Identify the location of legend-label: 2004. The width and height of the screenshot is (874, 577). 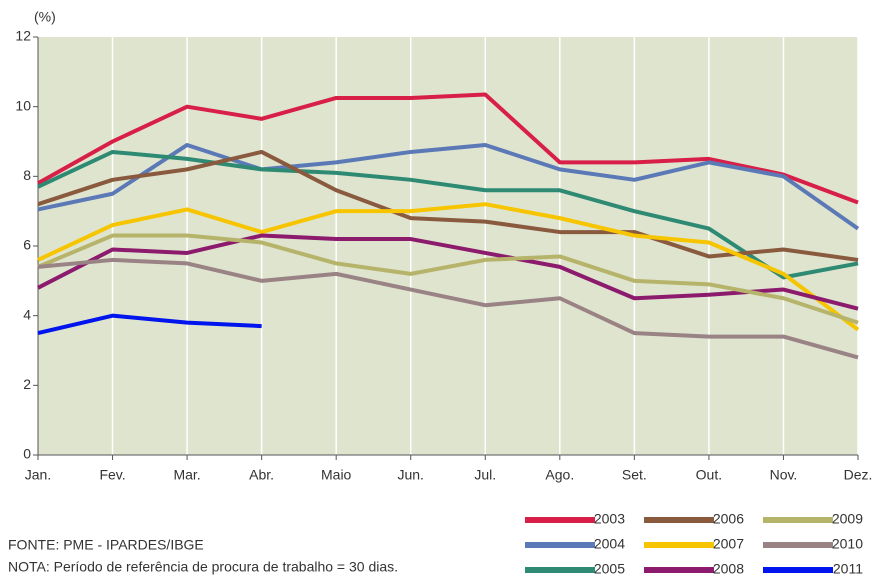
(609, 544).